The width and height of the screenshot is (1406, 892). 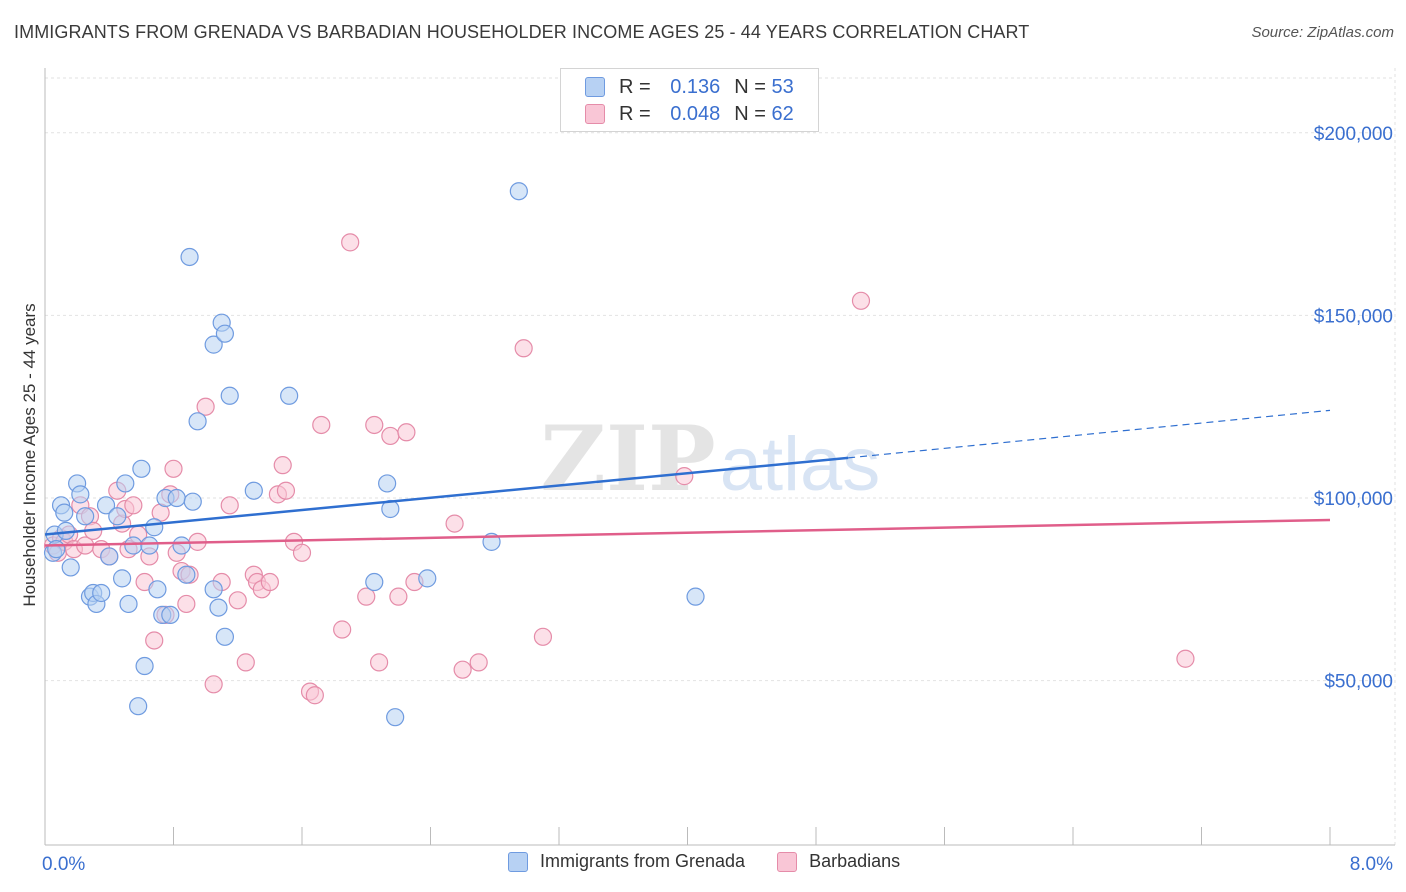 What do you see at coordinates (800, 464) in the screenshot?
I see `watermark-atlas: atlas` at bounding box center [800, 464].